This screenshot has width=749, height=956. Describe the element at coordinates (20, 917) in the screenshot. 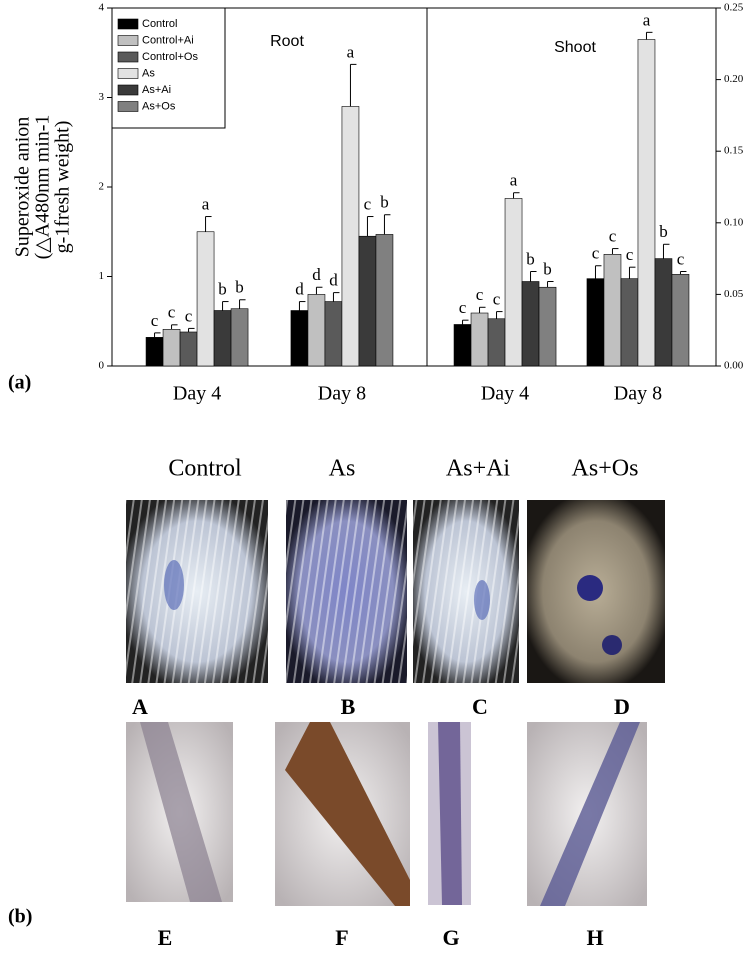

I see `panel-label: (b)` at that location.